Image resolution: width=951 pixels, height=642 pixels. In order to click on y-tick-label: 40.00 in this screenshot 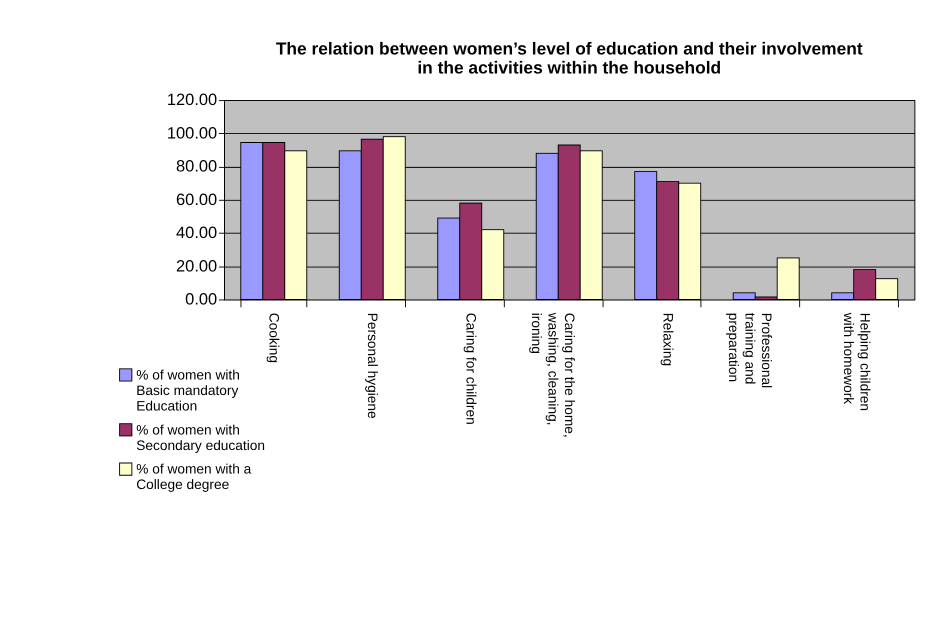, I will do `click(197, 233)`.